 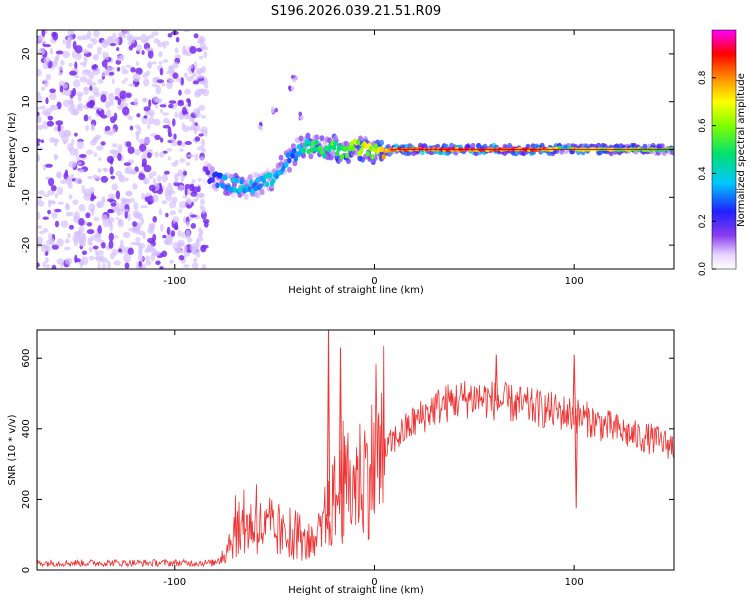 What do you see at coordinates (26, 197) in the screenshot?
I see `y-tick-label: -10` at bounding box center [26, 197].